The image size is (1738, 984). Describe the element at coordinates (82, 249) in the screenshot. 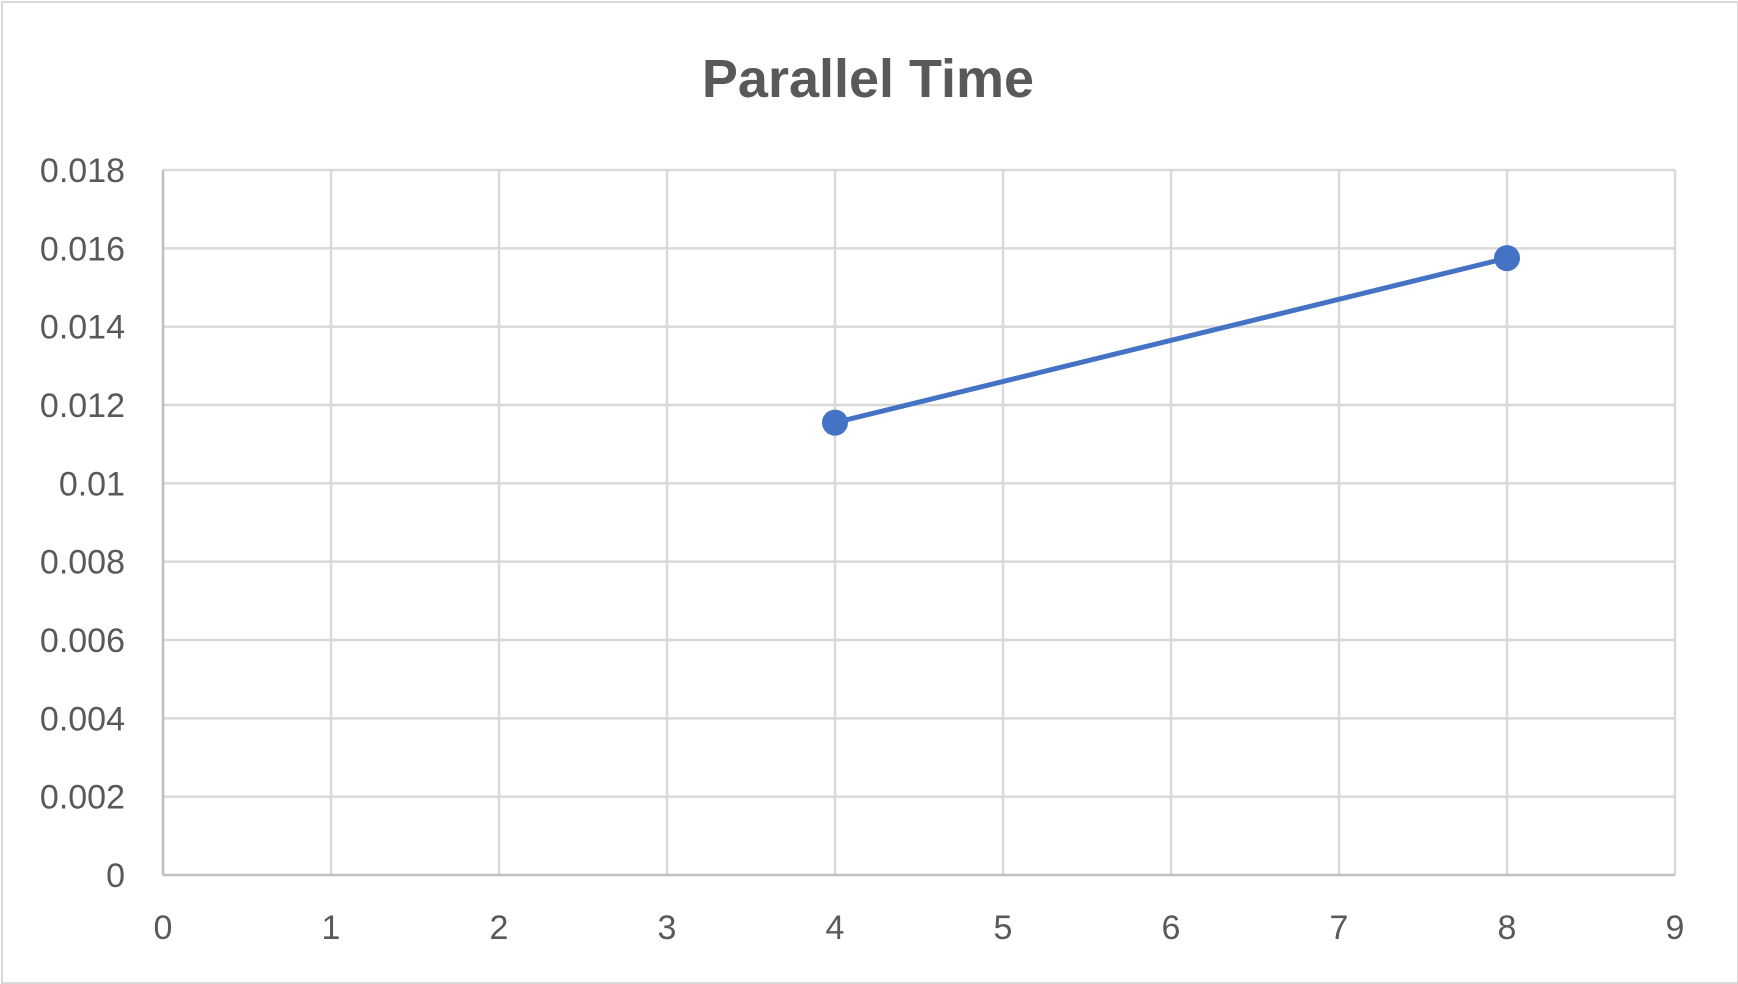

I see `y-tick-label: 0.016` at that location.